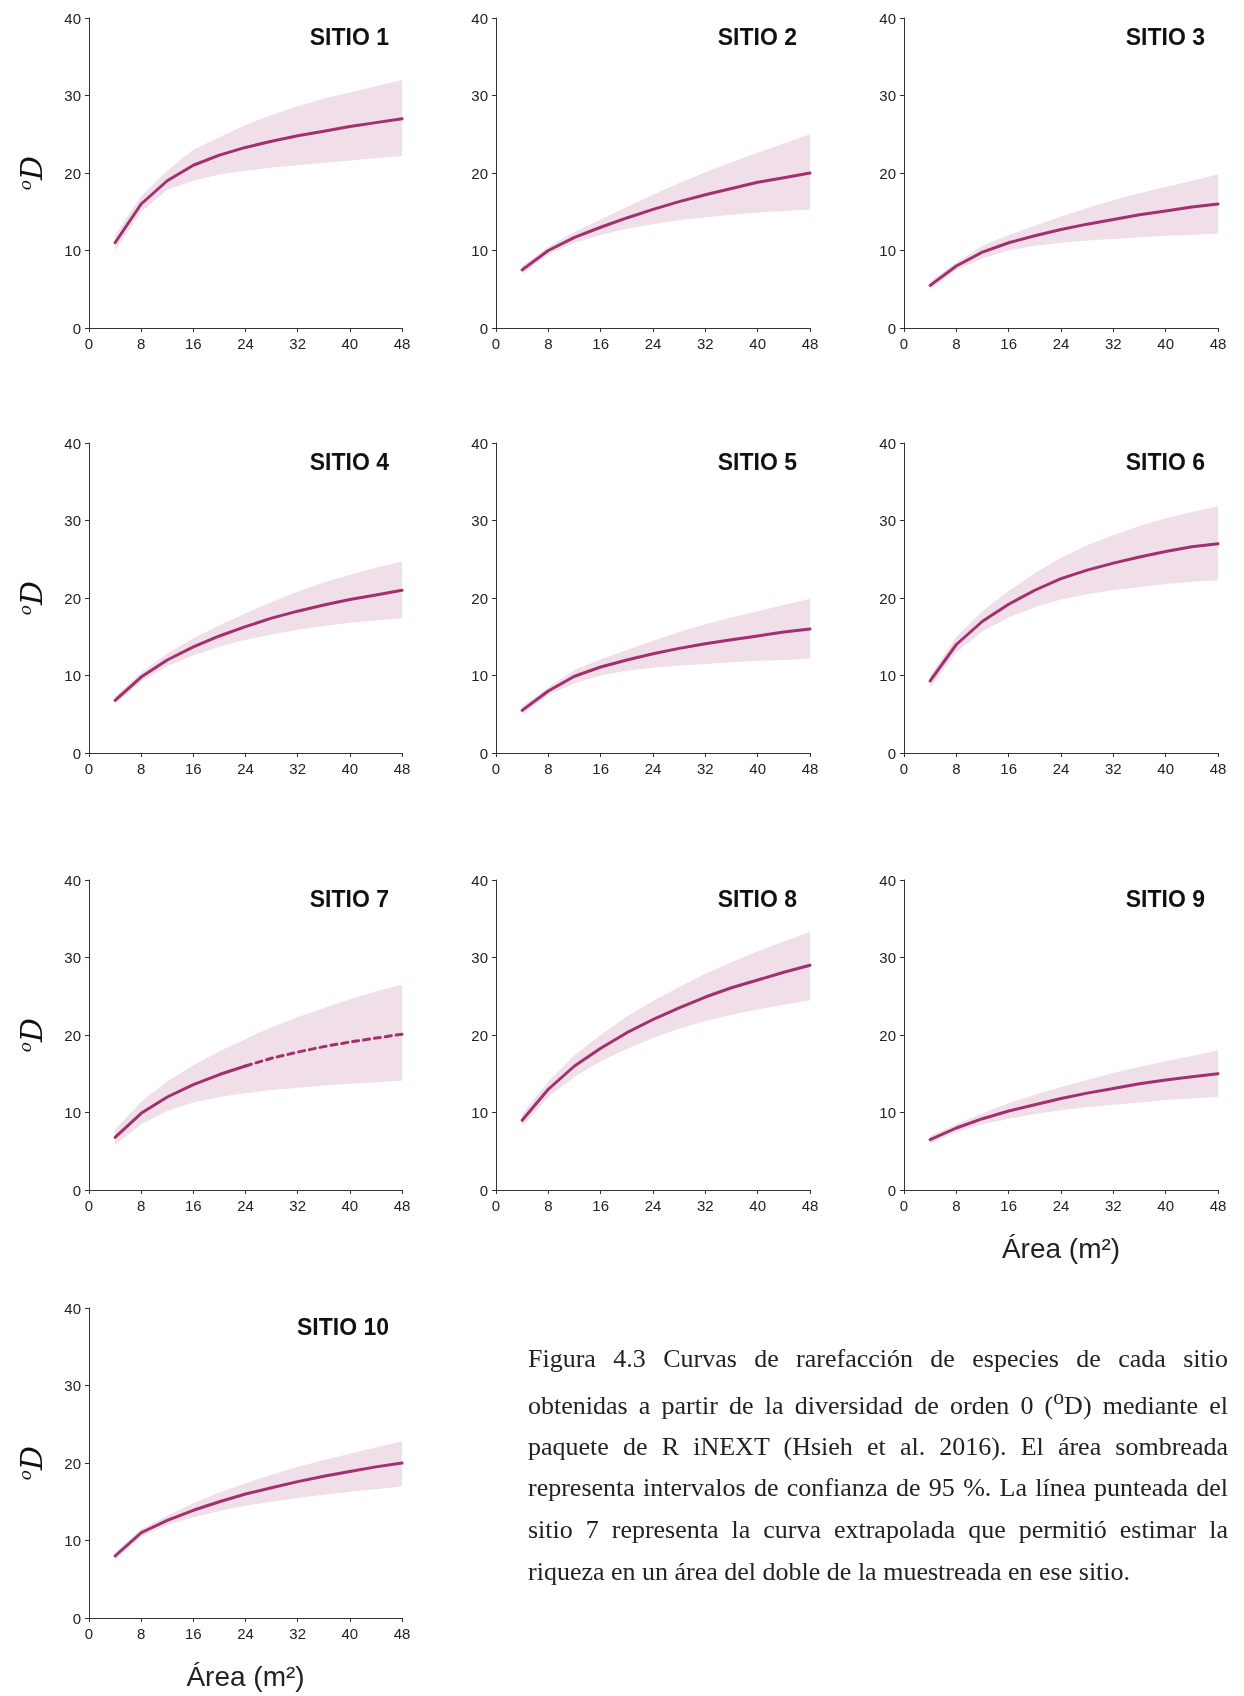 This screenshot has width=1244, height=1696. What do you see at coordinates (349, 36) in the screenshot?
I see `chart-title: SITIO 1` at bounding box center [349, 36].